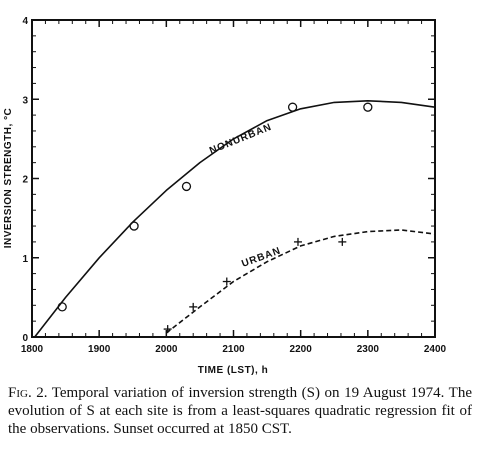  What do you see at coordinates (25, 259) in the screenshot?
I see `y-tick-label: 1` at bounding box center [25, 259].